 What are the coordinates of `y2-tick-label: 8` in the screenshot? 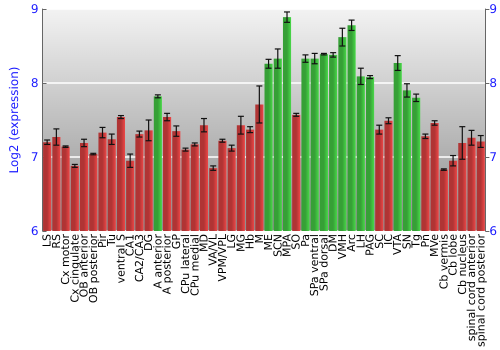 It's located at (493, 83).